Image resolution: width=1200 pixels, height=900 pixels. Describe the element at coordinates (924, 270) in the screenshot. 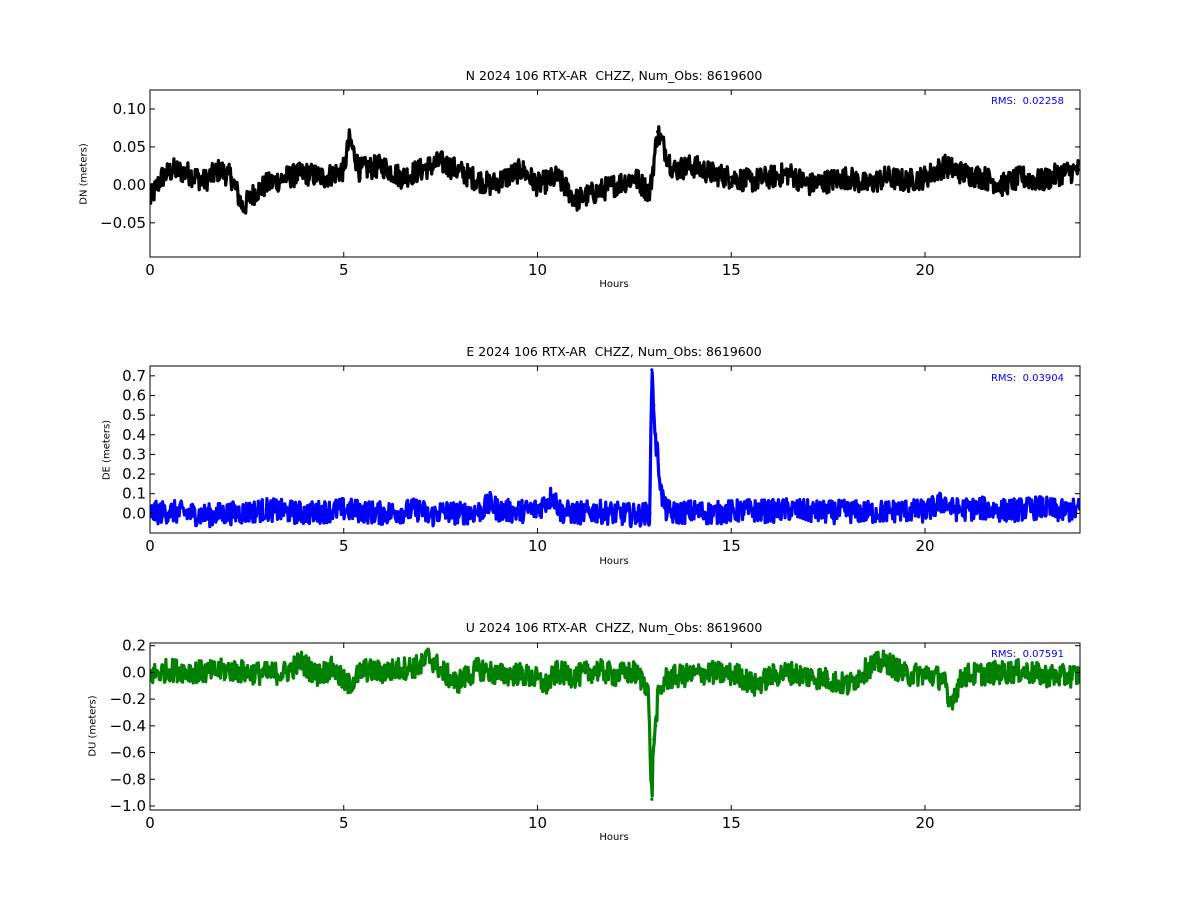

I see `panel-n-x-tick-label: 20` at that location.